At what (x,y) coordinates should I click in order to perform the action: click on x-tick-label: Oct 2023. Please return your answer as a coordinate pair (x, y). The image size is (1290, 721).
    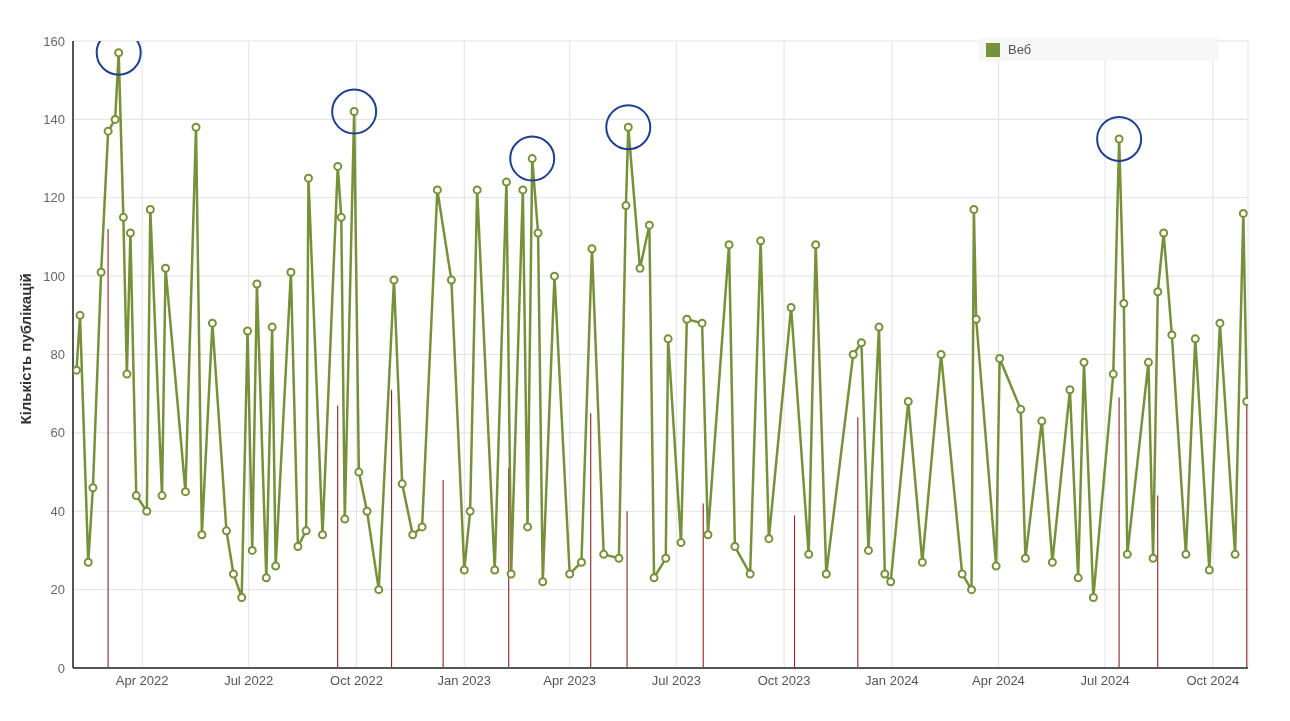
    Looking at the image, I should click on (784, 681).